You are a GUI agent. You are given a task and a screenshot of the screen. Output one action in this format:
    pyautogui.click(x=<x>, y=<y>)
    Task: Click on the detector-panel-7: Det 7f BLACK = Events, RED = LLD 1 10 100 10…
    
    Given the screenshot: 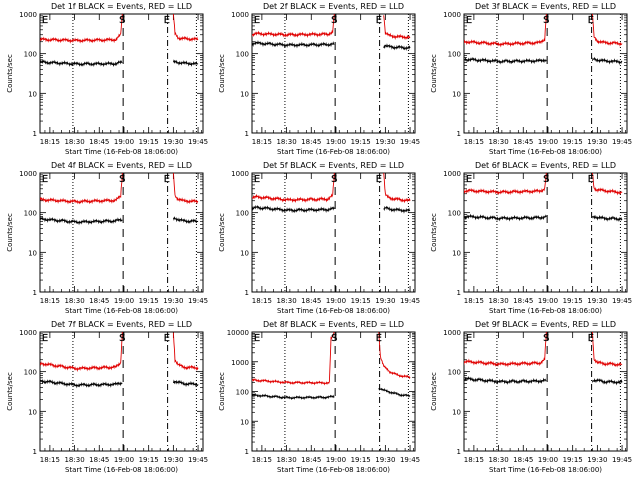 What is the action you would take?
    pyautogui.click(x=107, y=397)
    